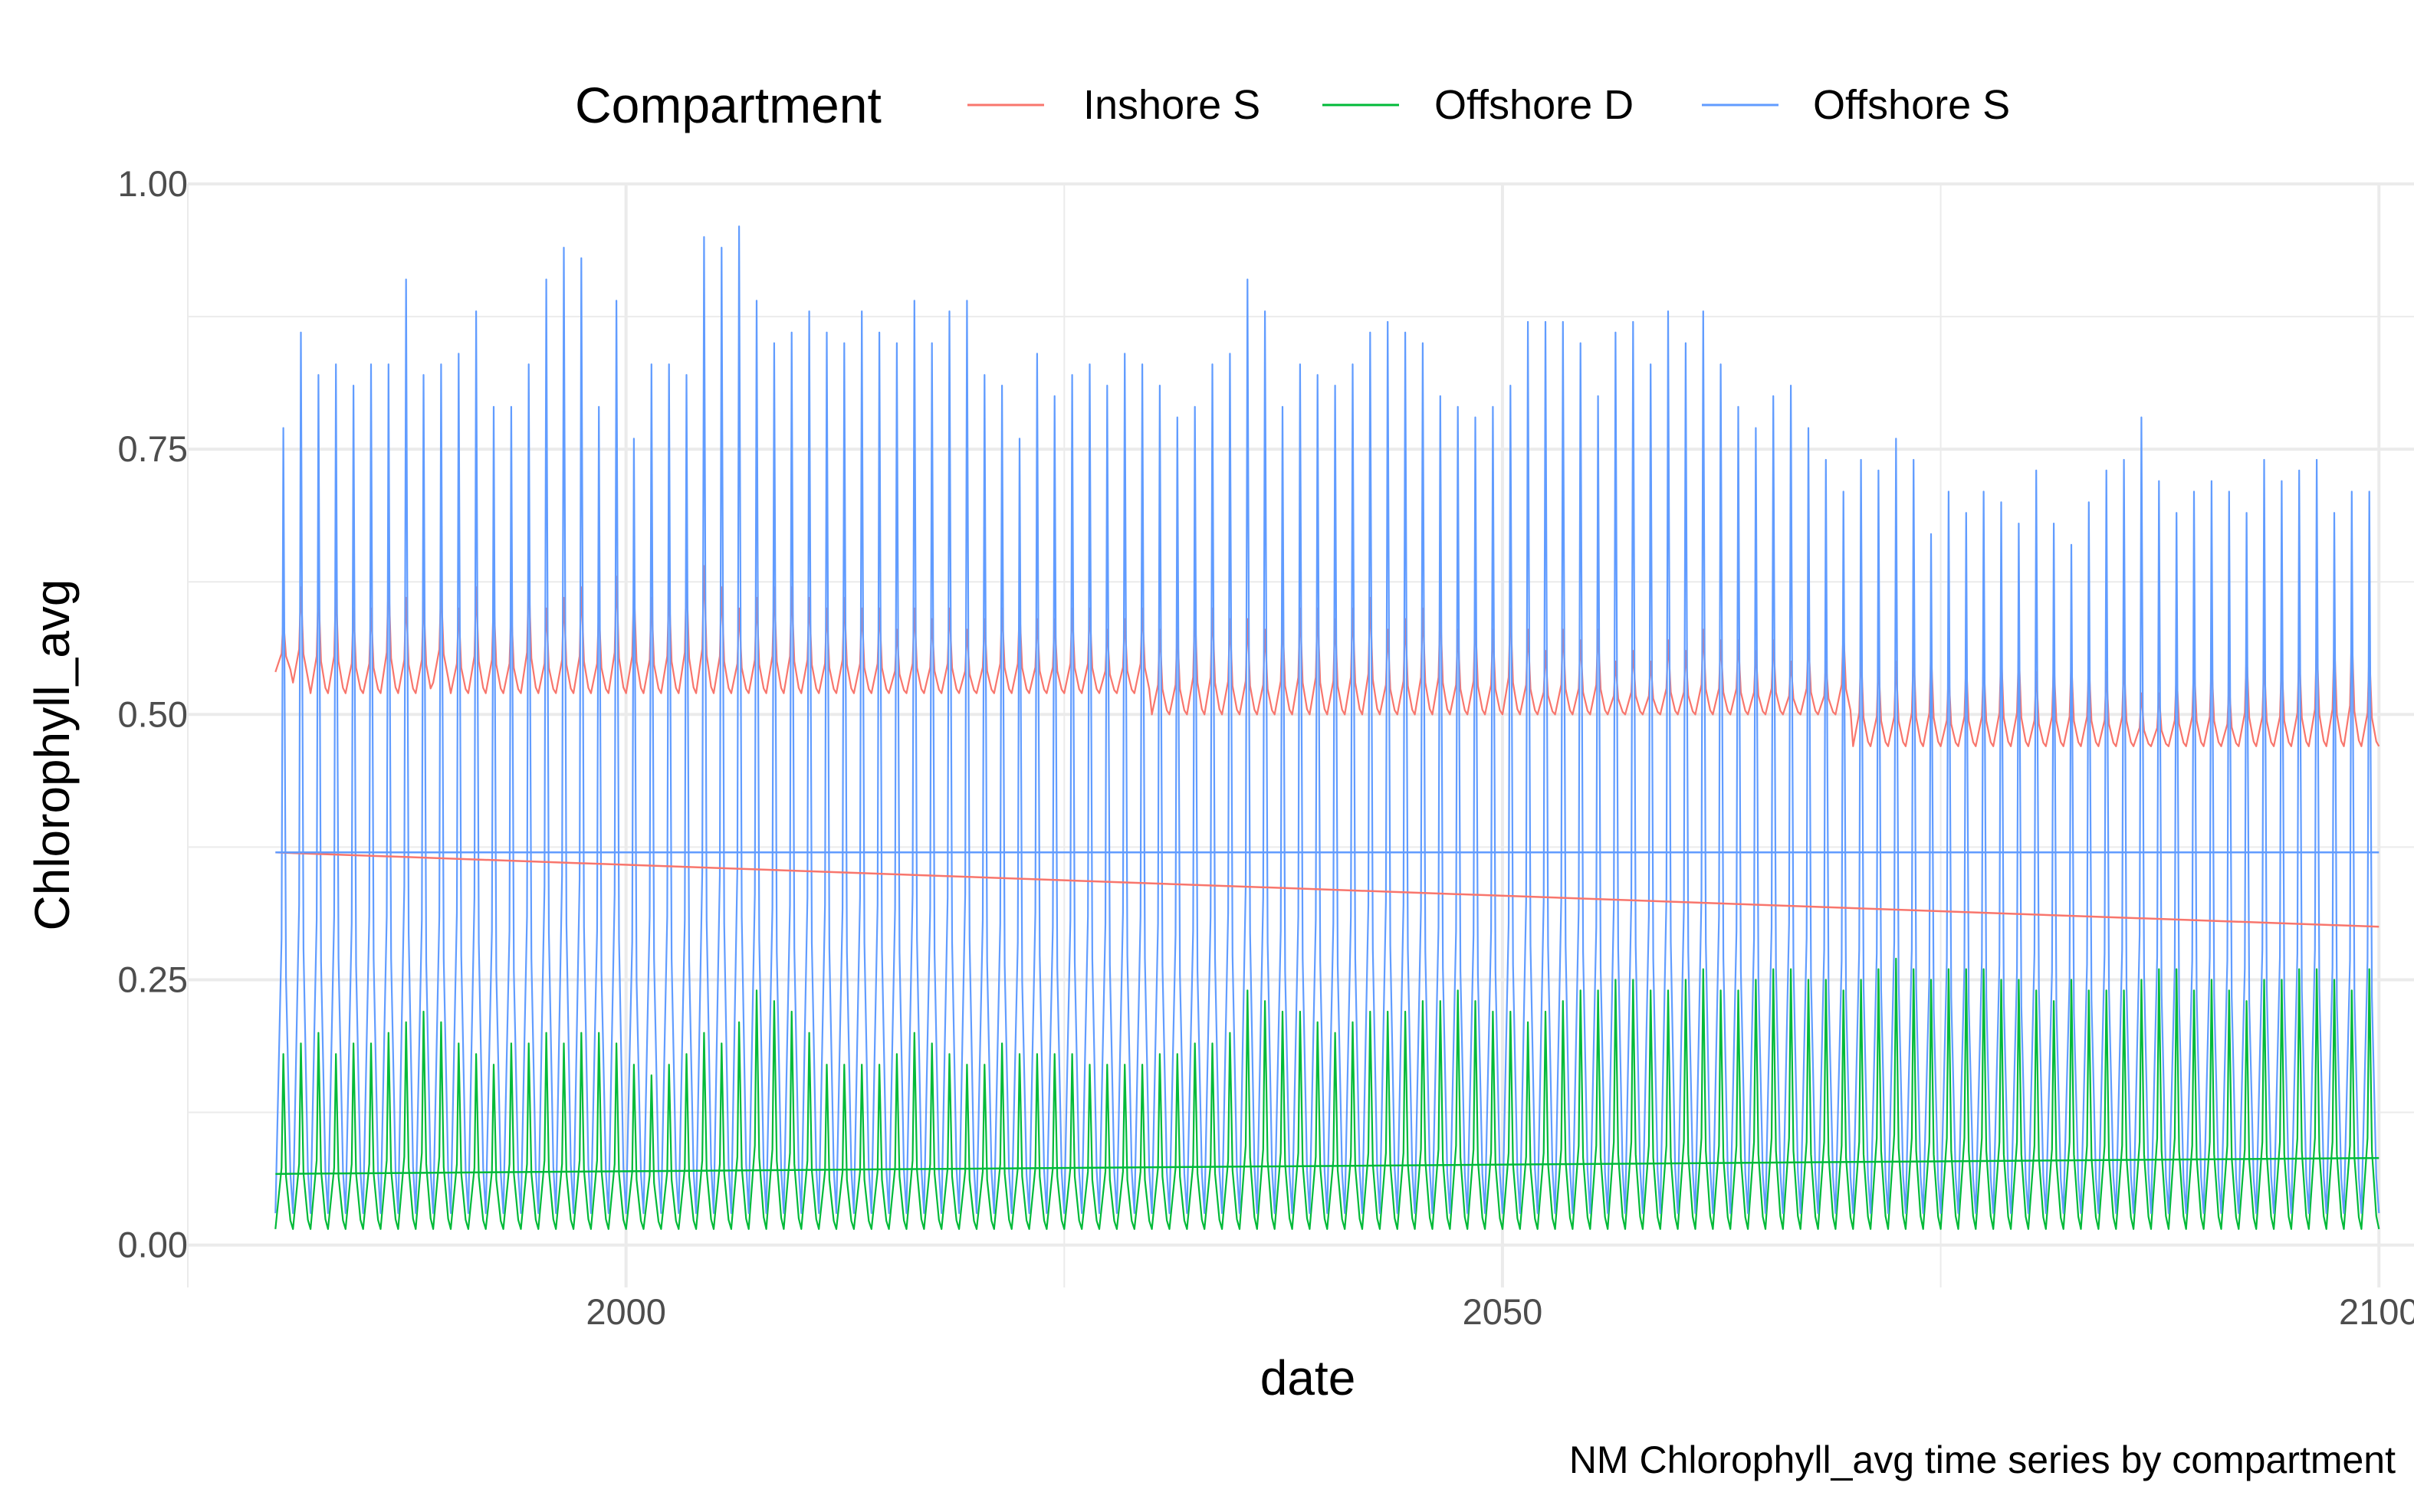 This screenshot has width=2414, height=1512. I want to click on series-line-inshore-s, so click(1327, 656).